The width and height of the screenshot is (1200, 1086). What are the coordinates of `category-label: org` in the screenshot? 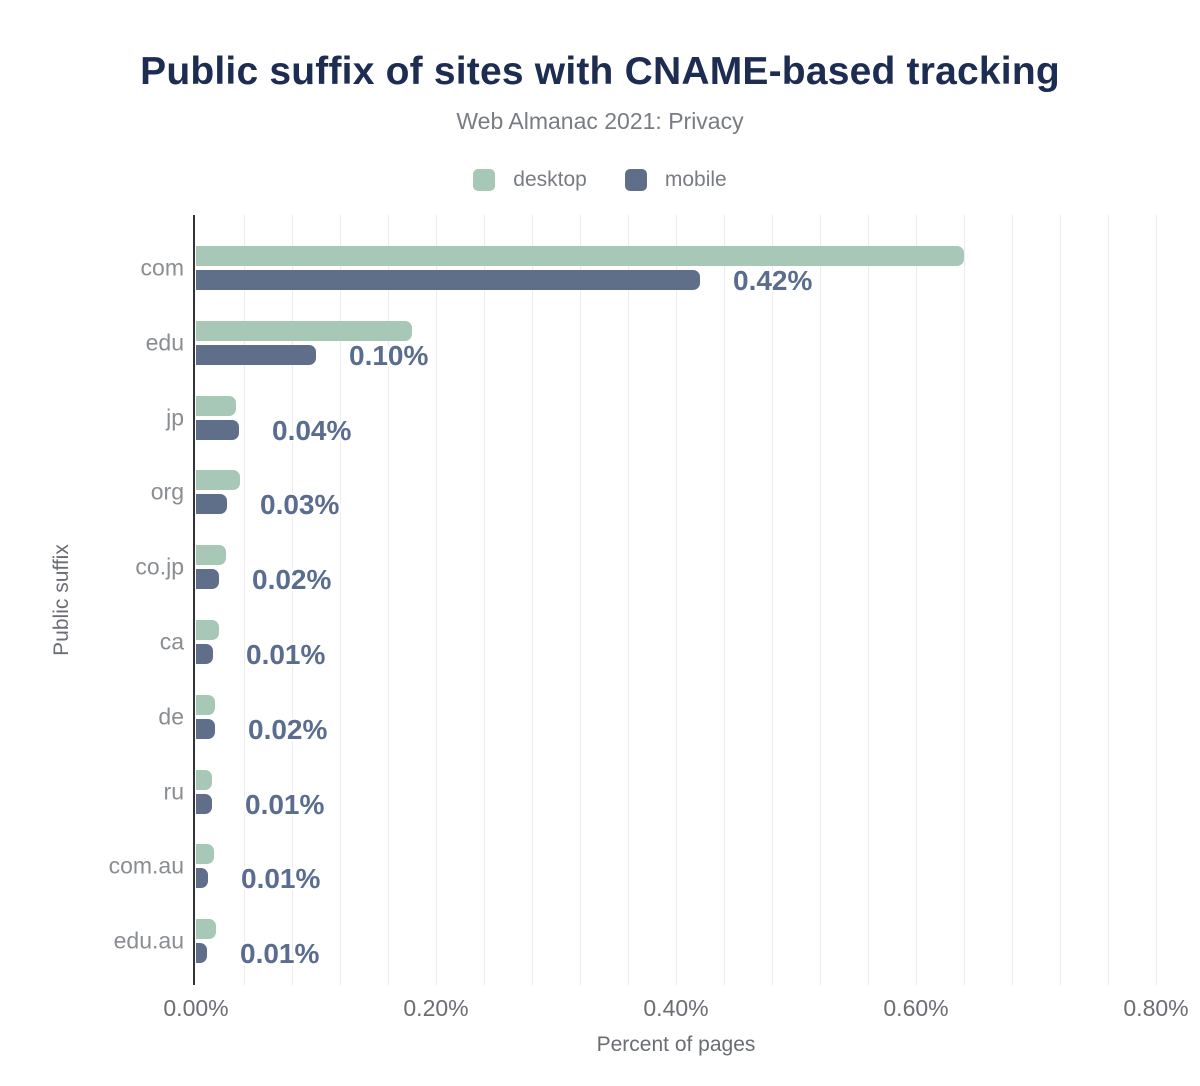 It's located at (167, 491).